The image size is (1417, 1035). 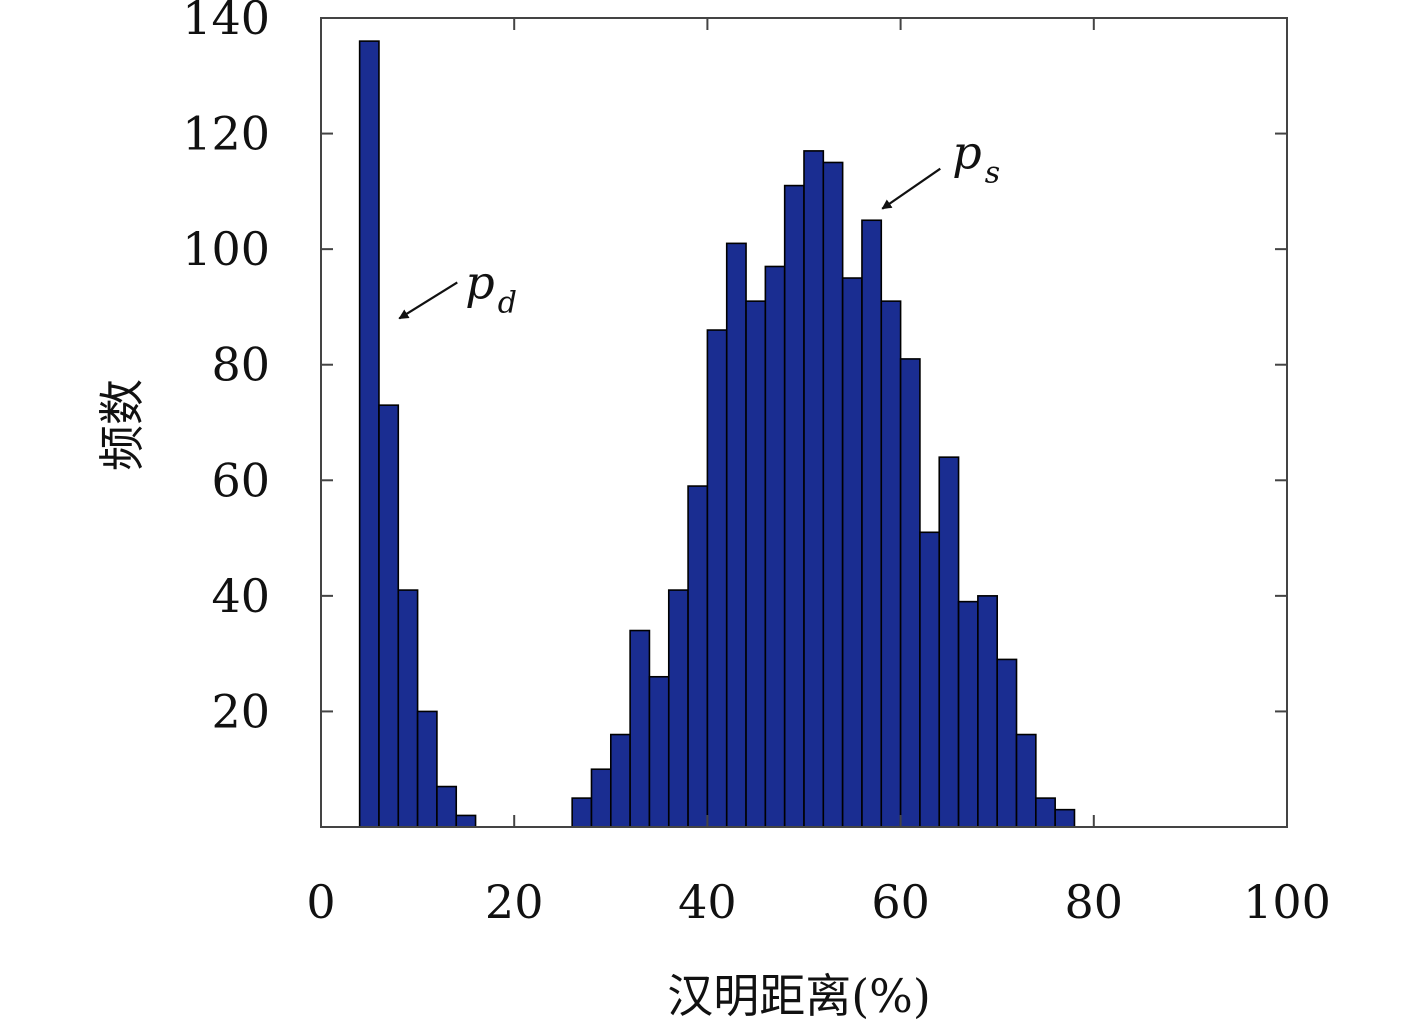 What do you see at coordinates (900, 902) in the screenshot?
I see `x-tick-label: 60` at bounding box center [900, 902].